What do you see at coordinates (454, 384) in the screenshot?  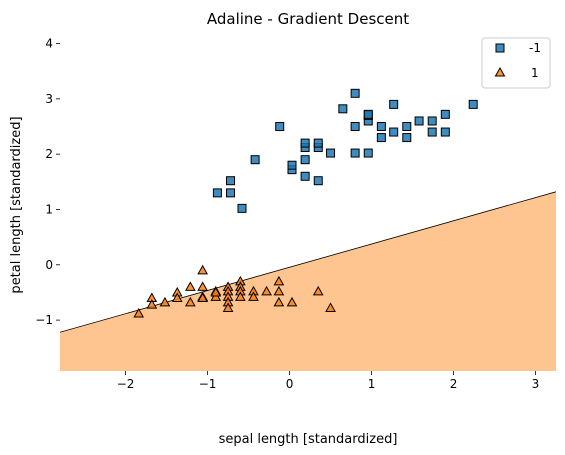 I see `x-tick-label: 2` at bounding box center [454, 384].